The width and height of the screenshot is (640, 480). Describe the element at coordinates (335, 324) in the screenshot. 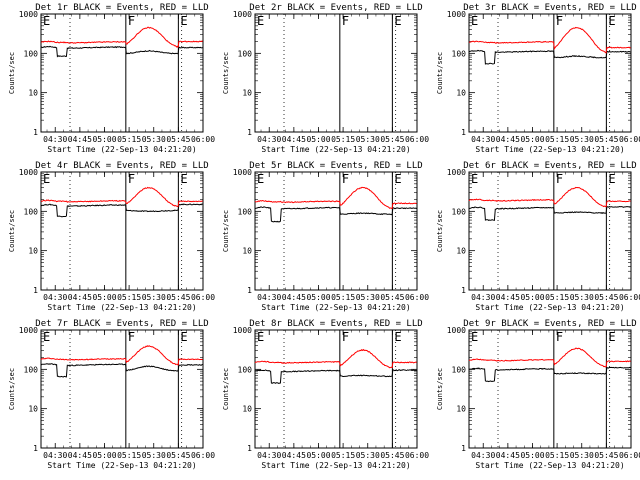

I see `panel-title: Det 8r BLACK = Events, RED = LLD` at that location.